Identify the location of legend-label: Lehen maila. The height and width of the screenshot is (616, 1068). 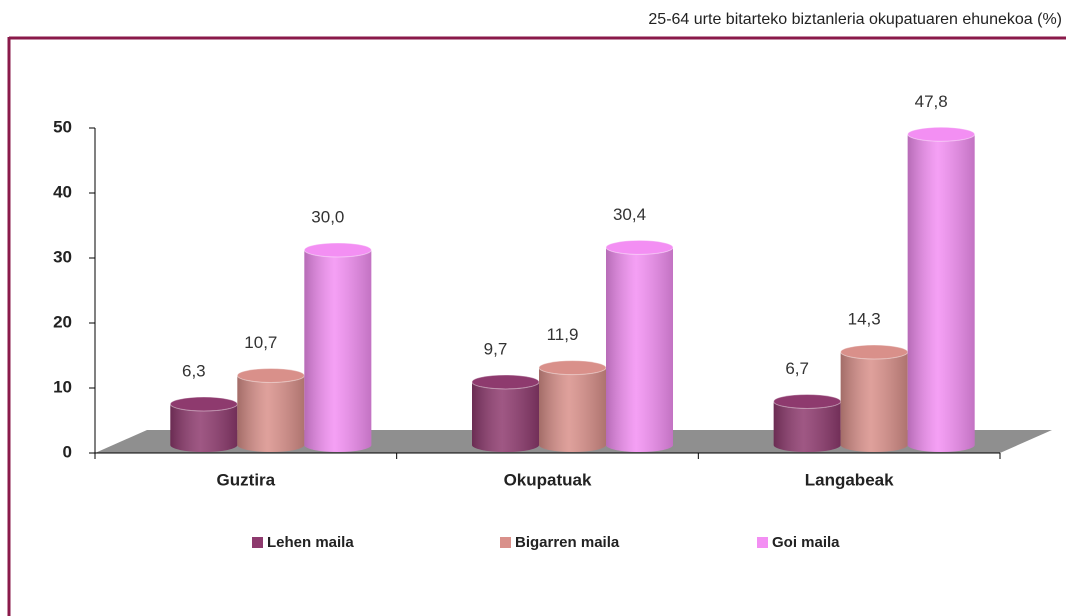
(310, 542).